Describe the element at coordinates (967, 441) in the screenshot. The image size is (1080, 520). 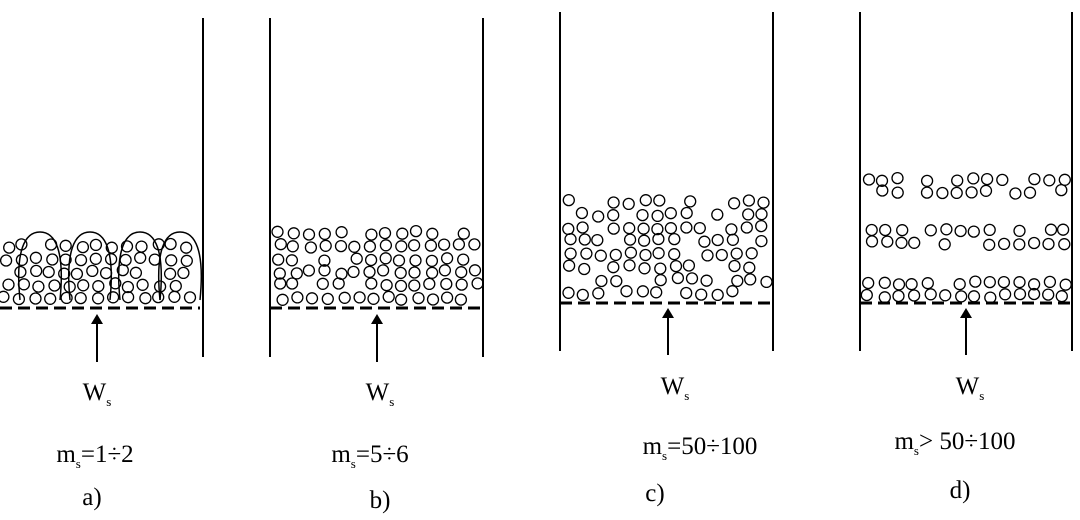
I see `value: > 50÷100` at that location.